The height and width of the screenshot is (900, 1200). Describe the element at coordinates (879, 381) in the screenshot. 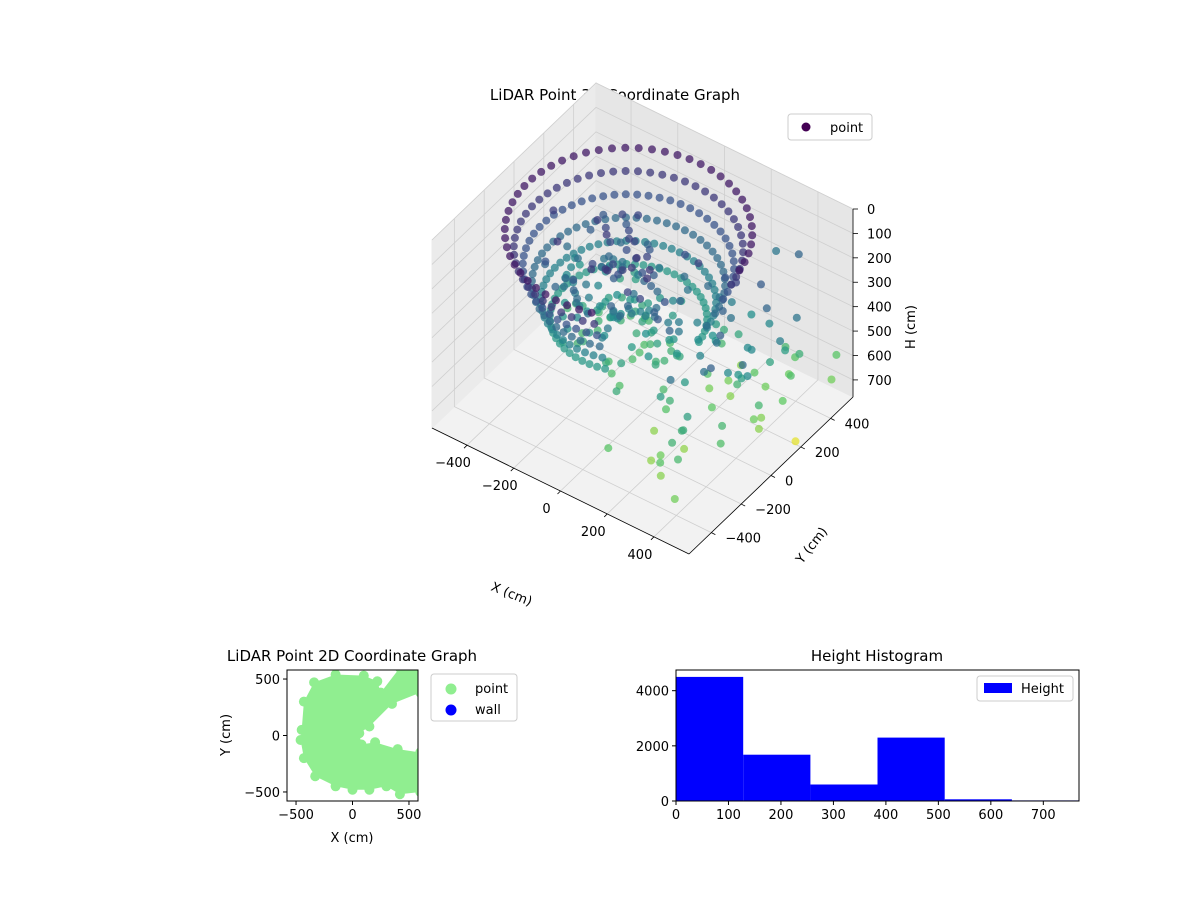

I see `z-tick-label-3d: 700` at that location.